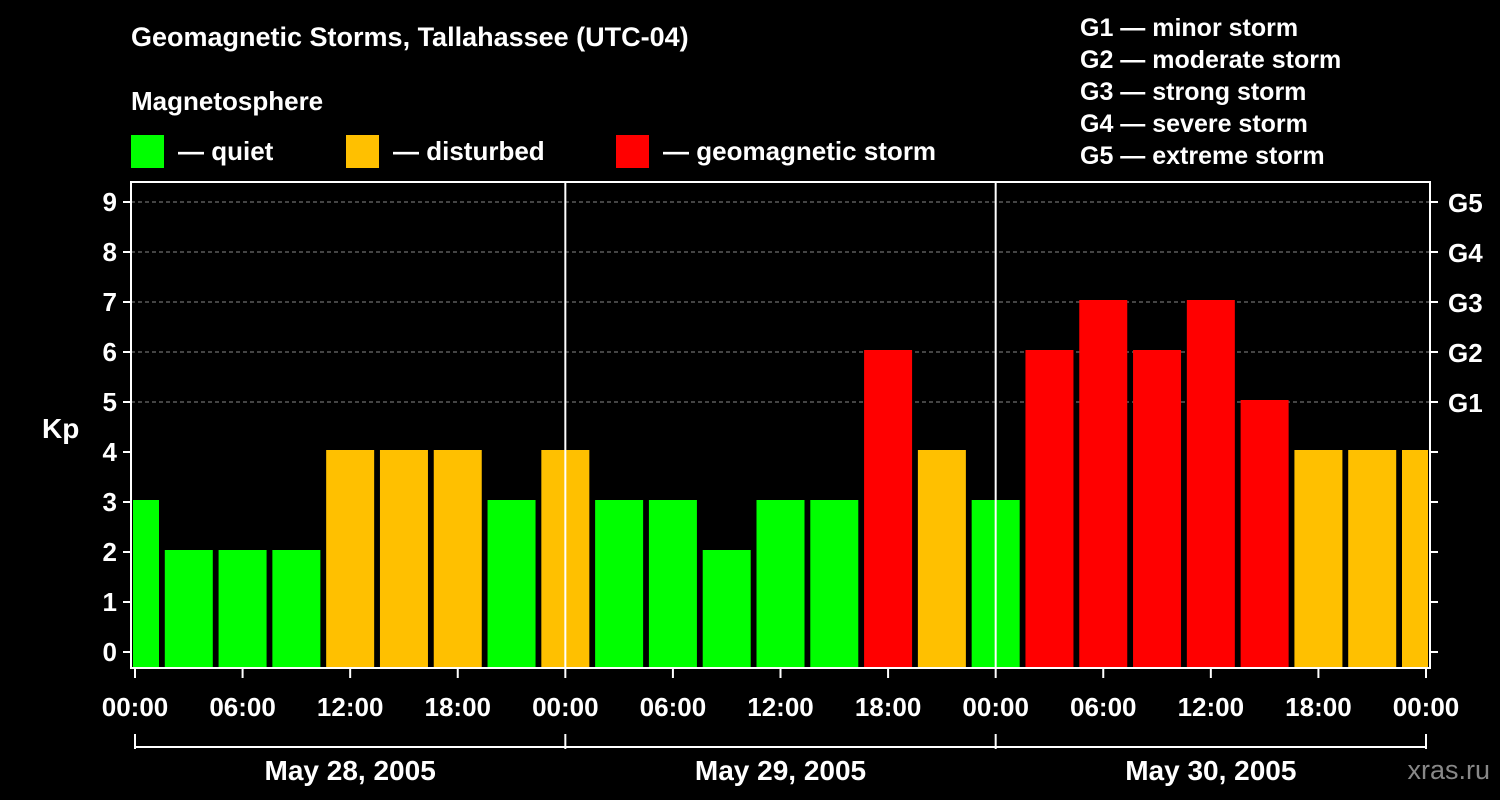 Image resolution: width=1500 pixels, height=800 pixels. What do you see at coordinates (110, 202) in the screenshot?
I see `y-tick-label: 9` at bounding box center [110, 202].